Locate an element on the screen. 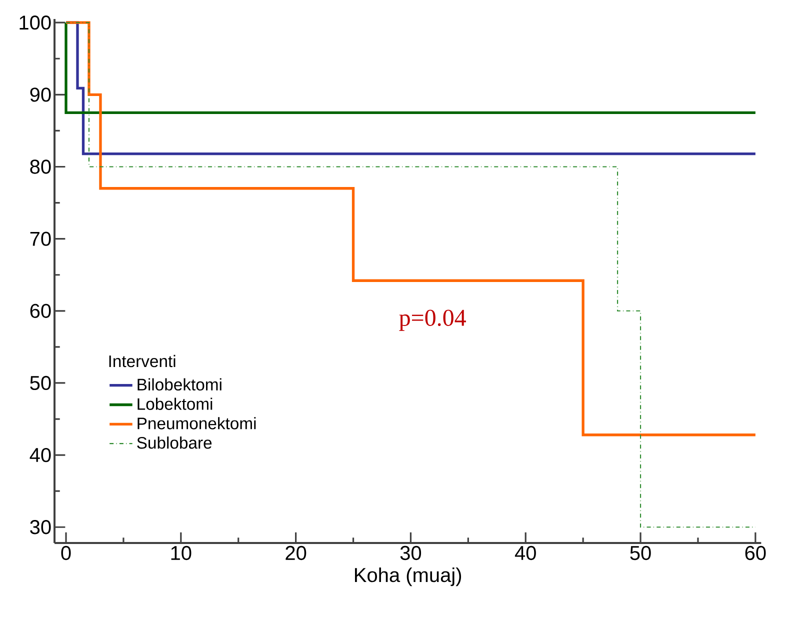  y-tick-label: 100 is located at coordinates (35, 23).